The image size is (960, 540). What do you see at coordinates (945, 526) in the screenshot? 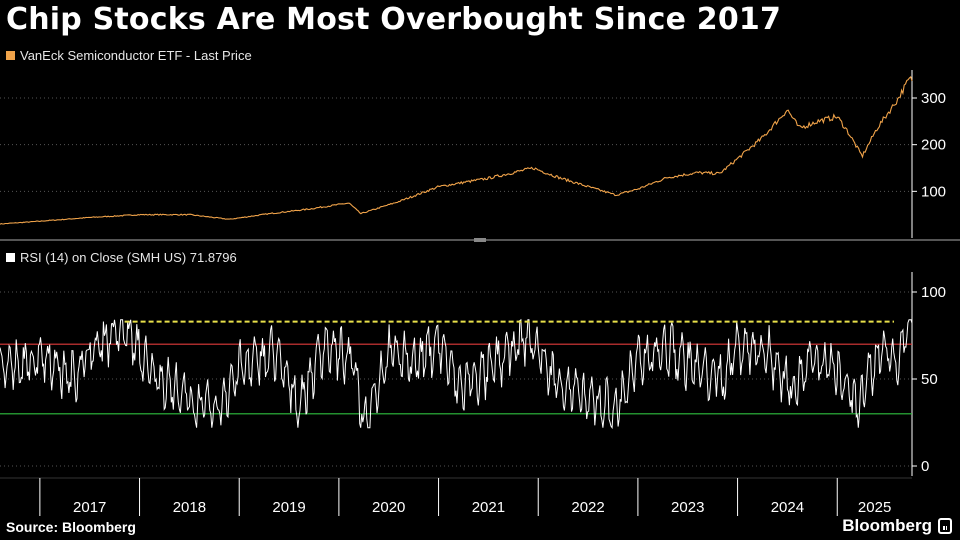
I see `bloomberg-terminal-icon` at bounding box center [945, 526].